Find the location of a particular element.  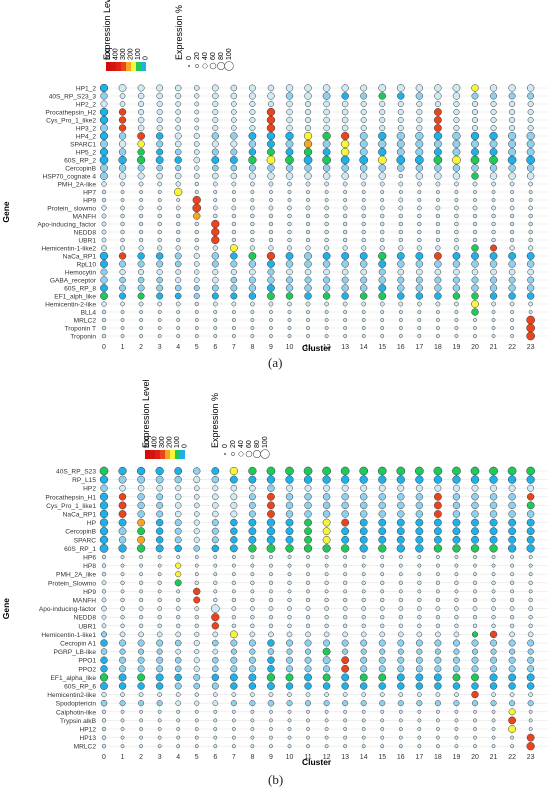

y-tick-label: PGRP_LB-like is located at coordinates (74, 652).